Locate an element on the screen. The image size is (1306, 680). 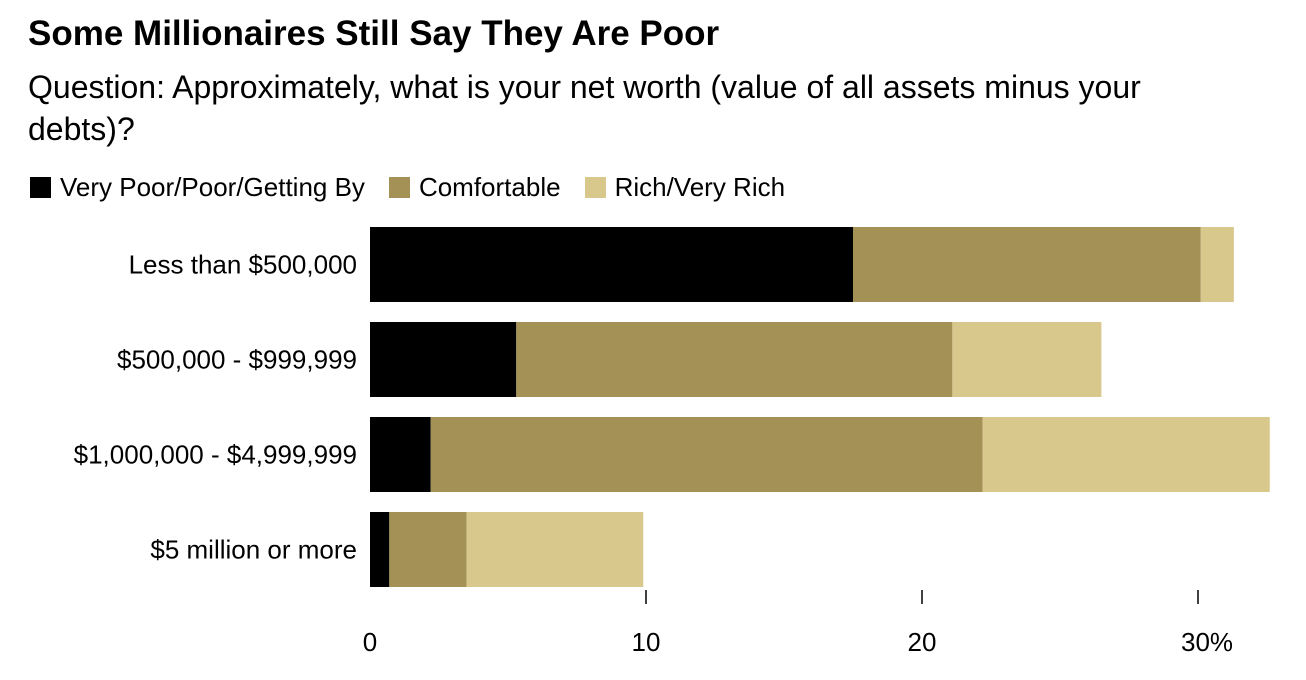
x-tick-label-10: 10 is located at coordinates (646, 642).